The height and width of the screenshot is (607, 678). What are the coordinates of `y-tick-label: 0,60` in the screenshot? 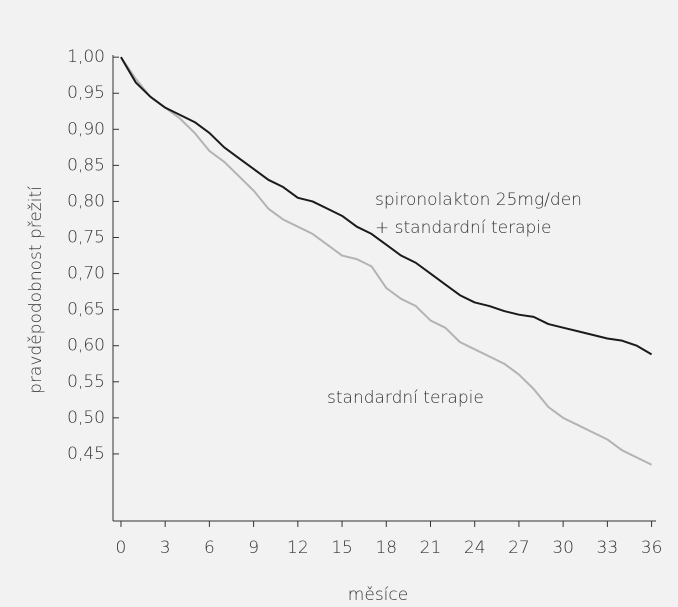 It's located at (86, 346).